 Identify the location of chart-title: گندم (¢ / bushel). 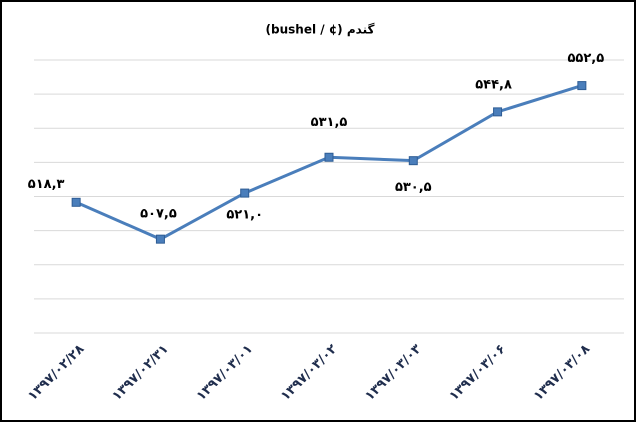
(320, 30).